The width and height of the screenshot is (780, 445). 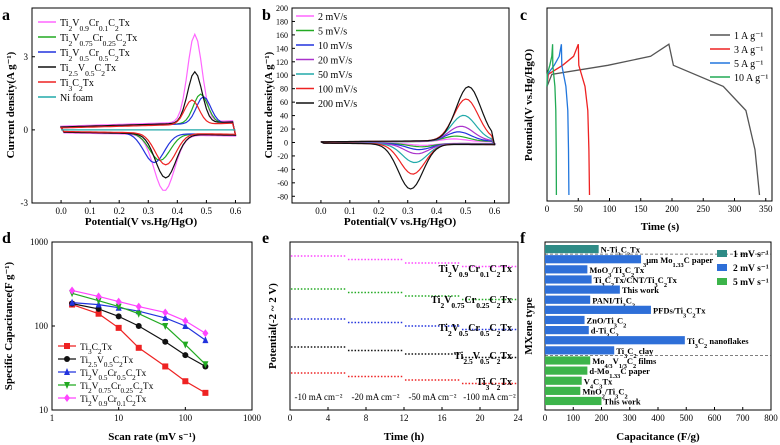 What do you see at coordinates (610, 209) in the screenshot?
I see `panel-c-xtick-label: 100` at bounding box center [610, 209].